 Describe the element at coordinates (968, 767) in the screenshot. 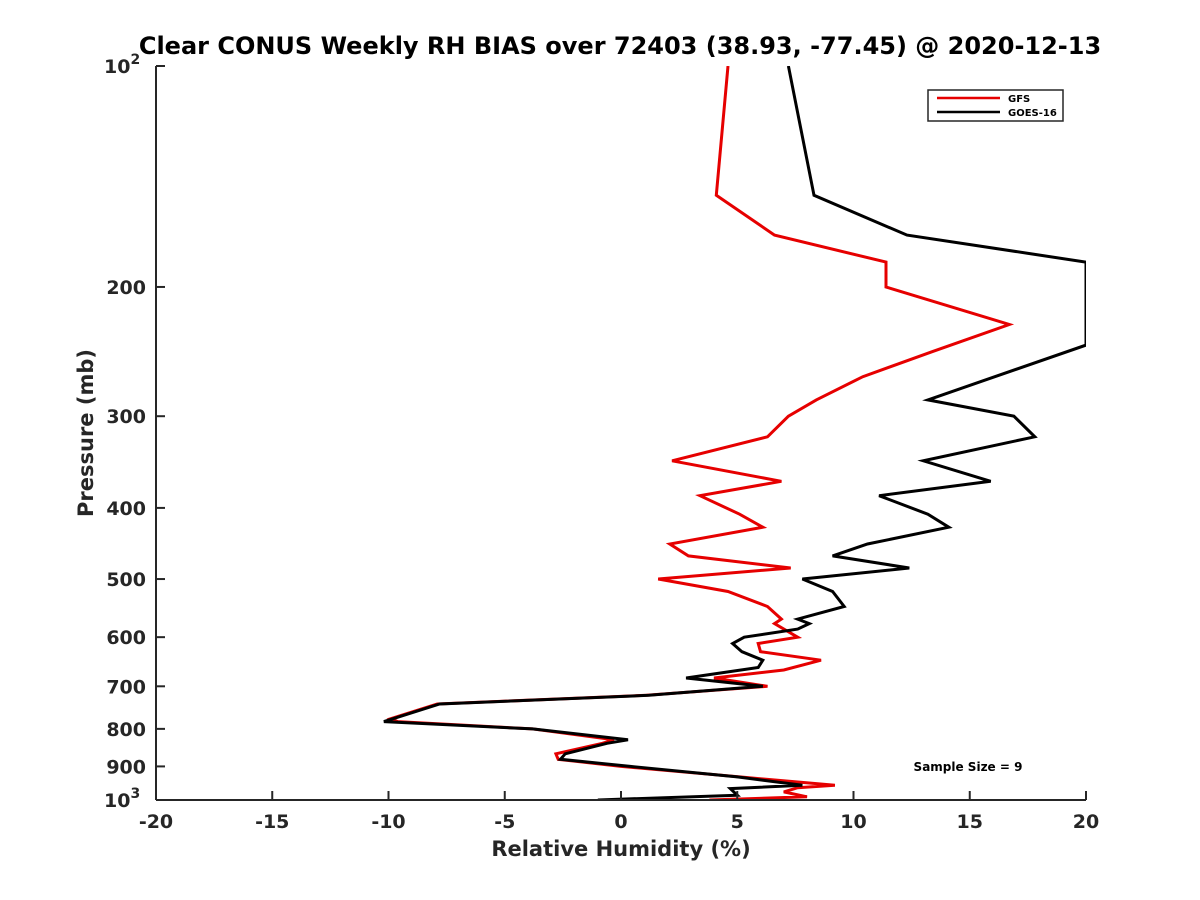

I see `sample-size-annotation: Sample Size = 9` at that location.